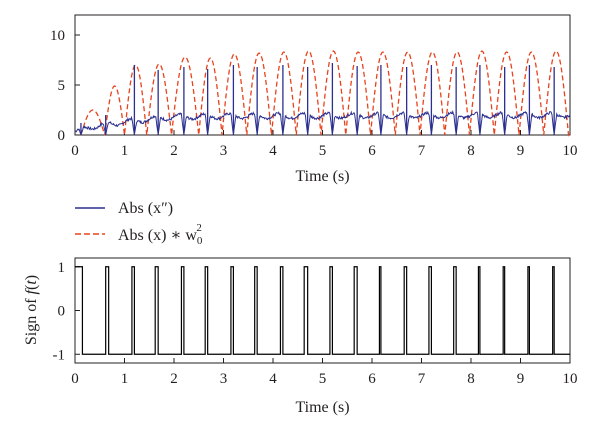 The image size is (600, 436). What do you see at coordinates (323, 151) in the screenshot?
I see `top-chart-x-tick-label: 5` at bounding box center [323, 151].